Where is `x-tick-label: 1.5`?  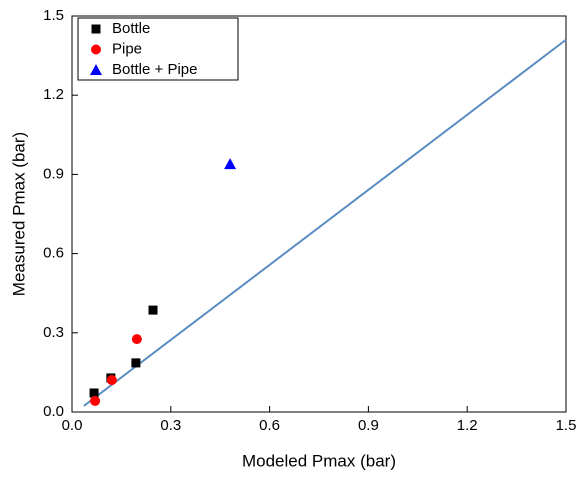 x-tick-label: 1.5 is located at coordinates (566, 425).